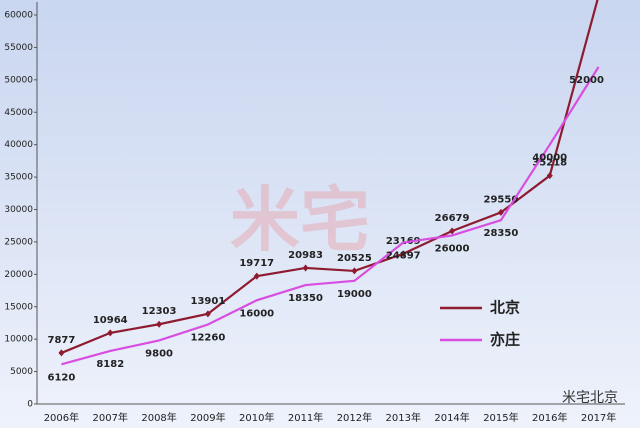 This screenshot has width=640, height=428. I want to click on y-tick-label: 35000, so click(18, 178).